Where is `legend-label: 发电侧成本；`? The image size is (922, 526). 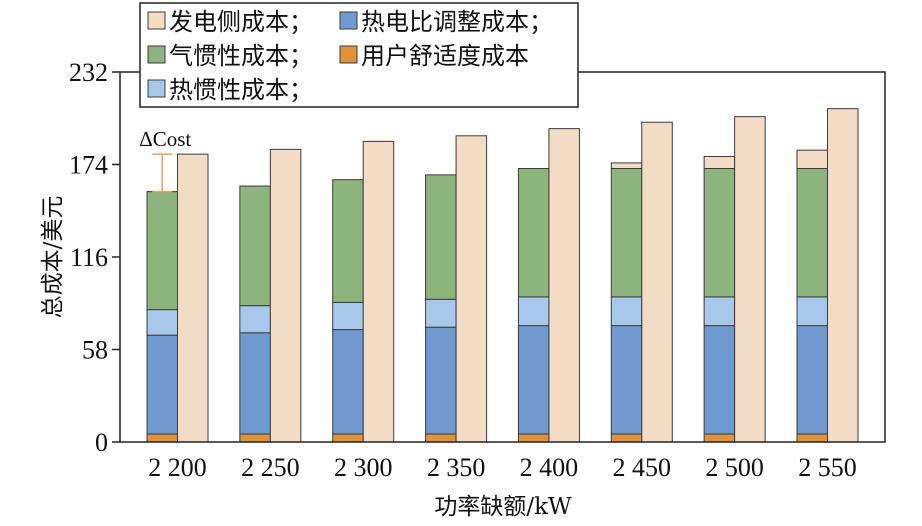 legend-label: 发电侧成本； is located at coordinates (241, 22).